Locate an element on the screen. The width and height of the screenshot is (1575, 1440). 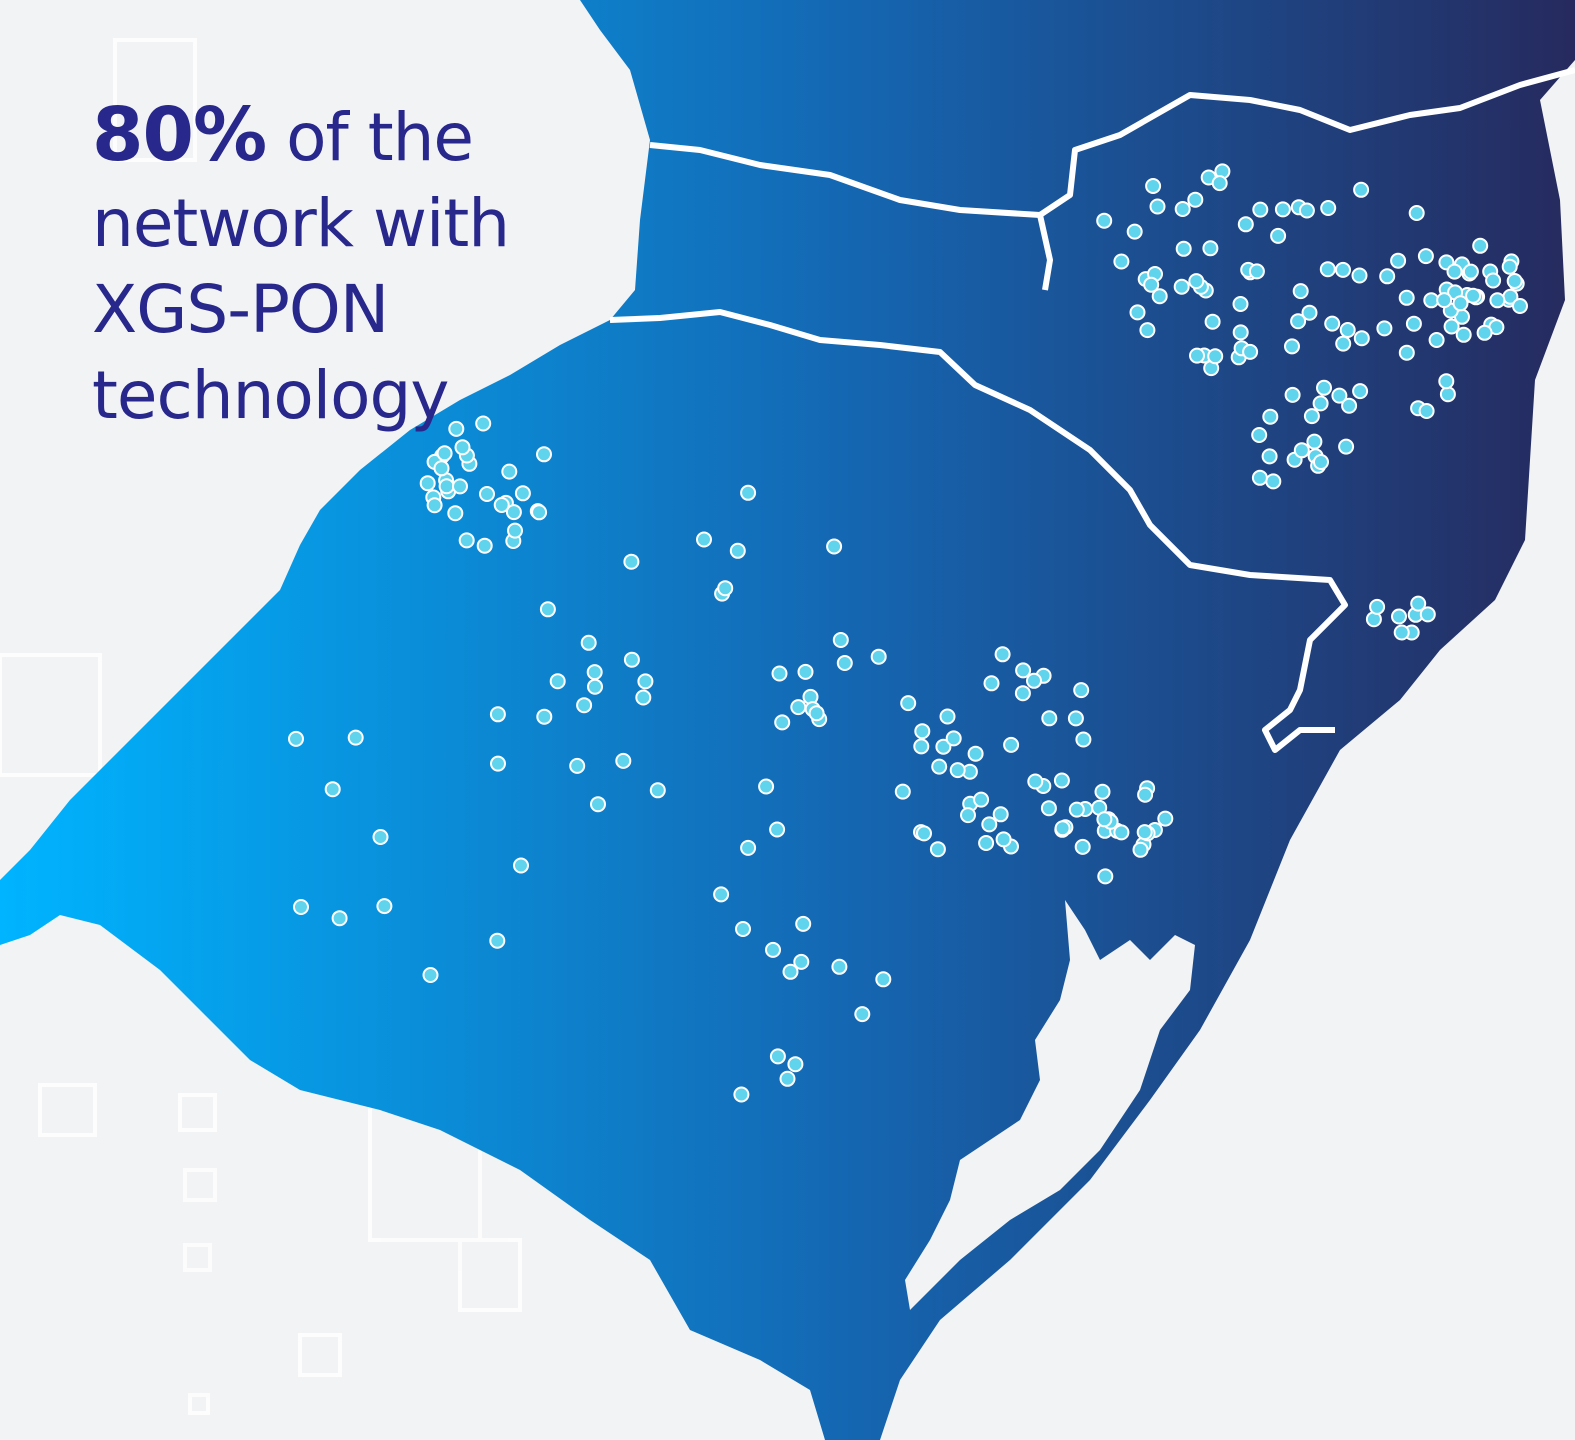
lagoon is located at coordinates (1050, 1105).